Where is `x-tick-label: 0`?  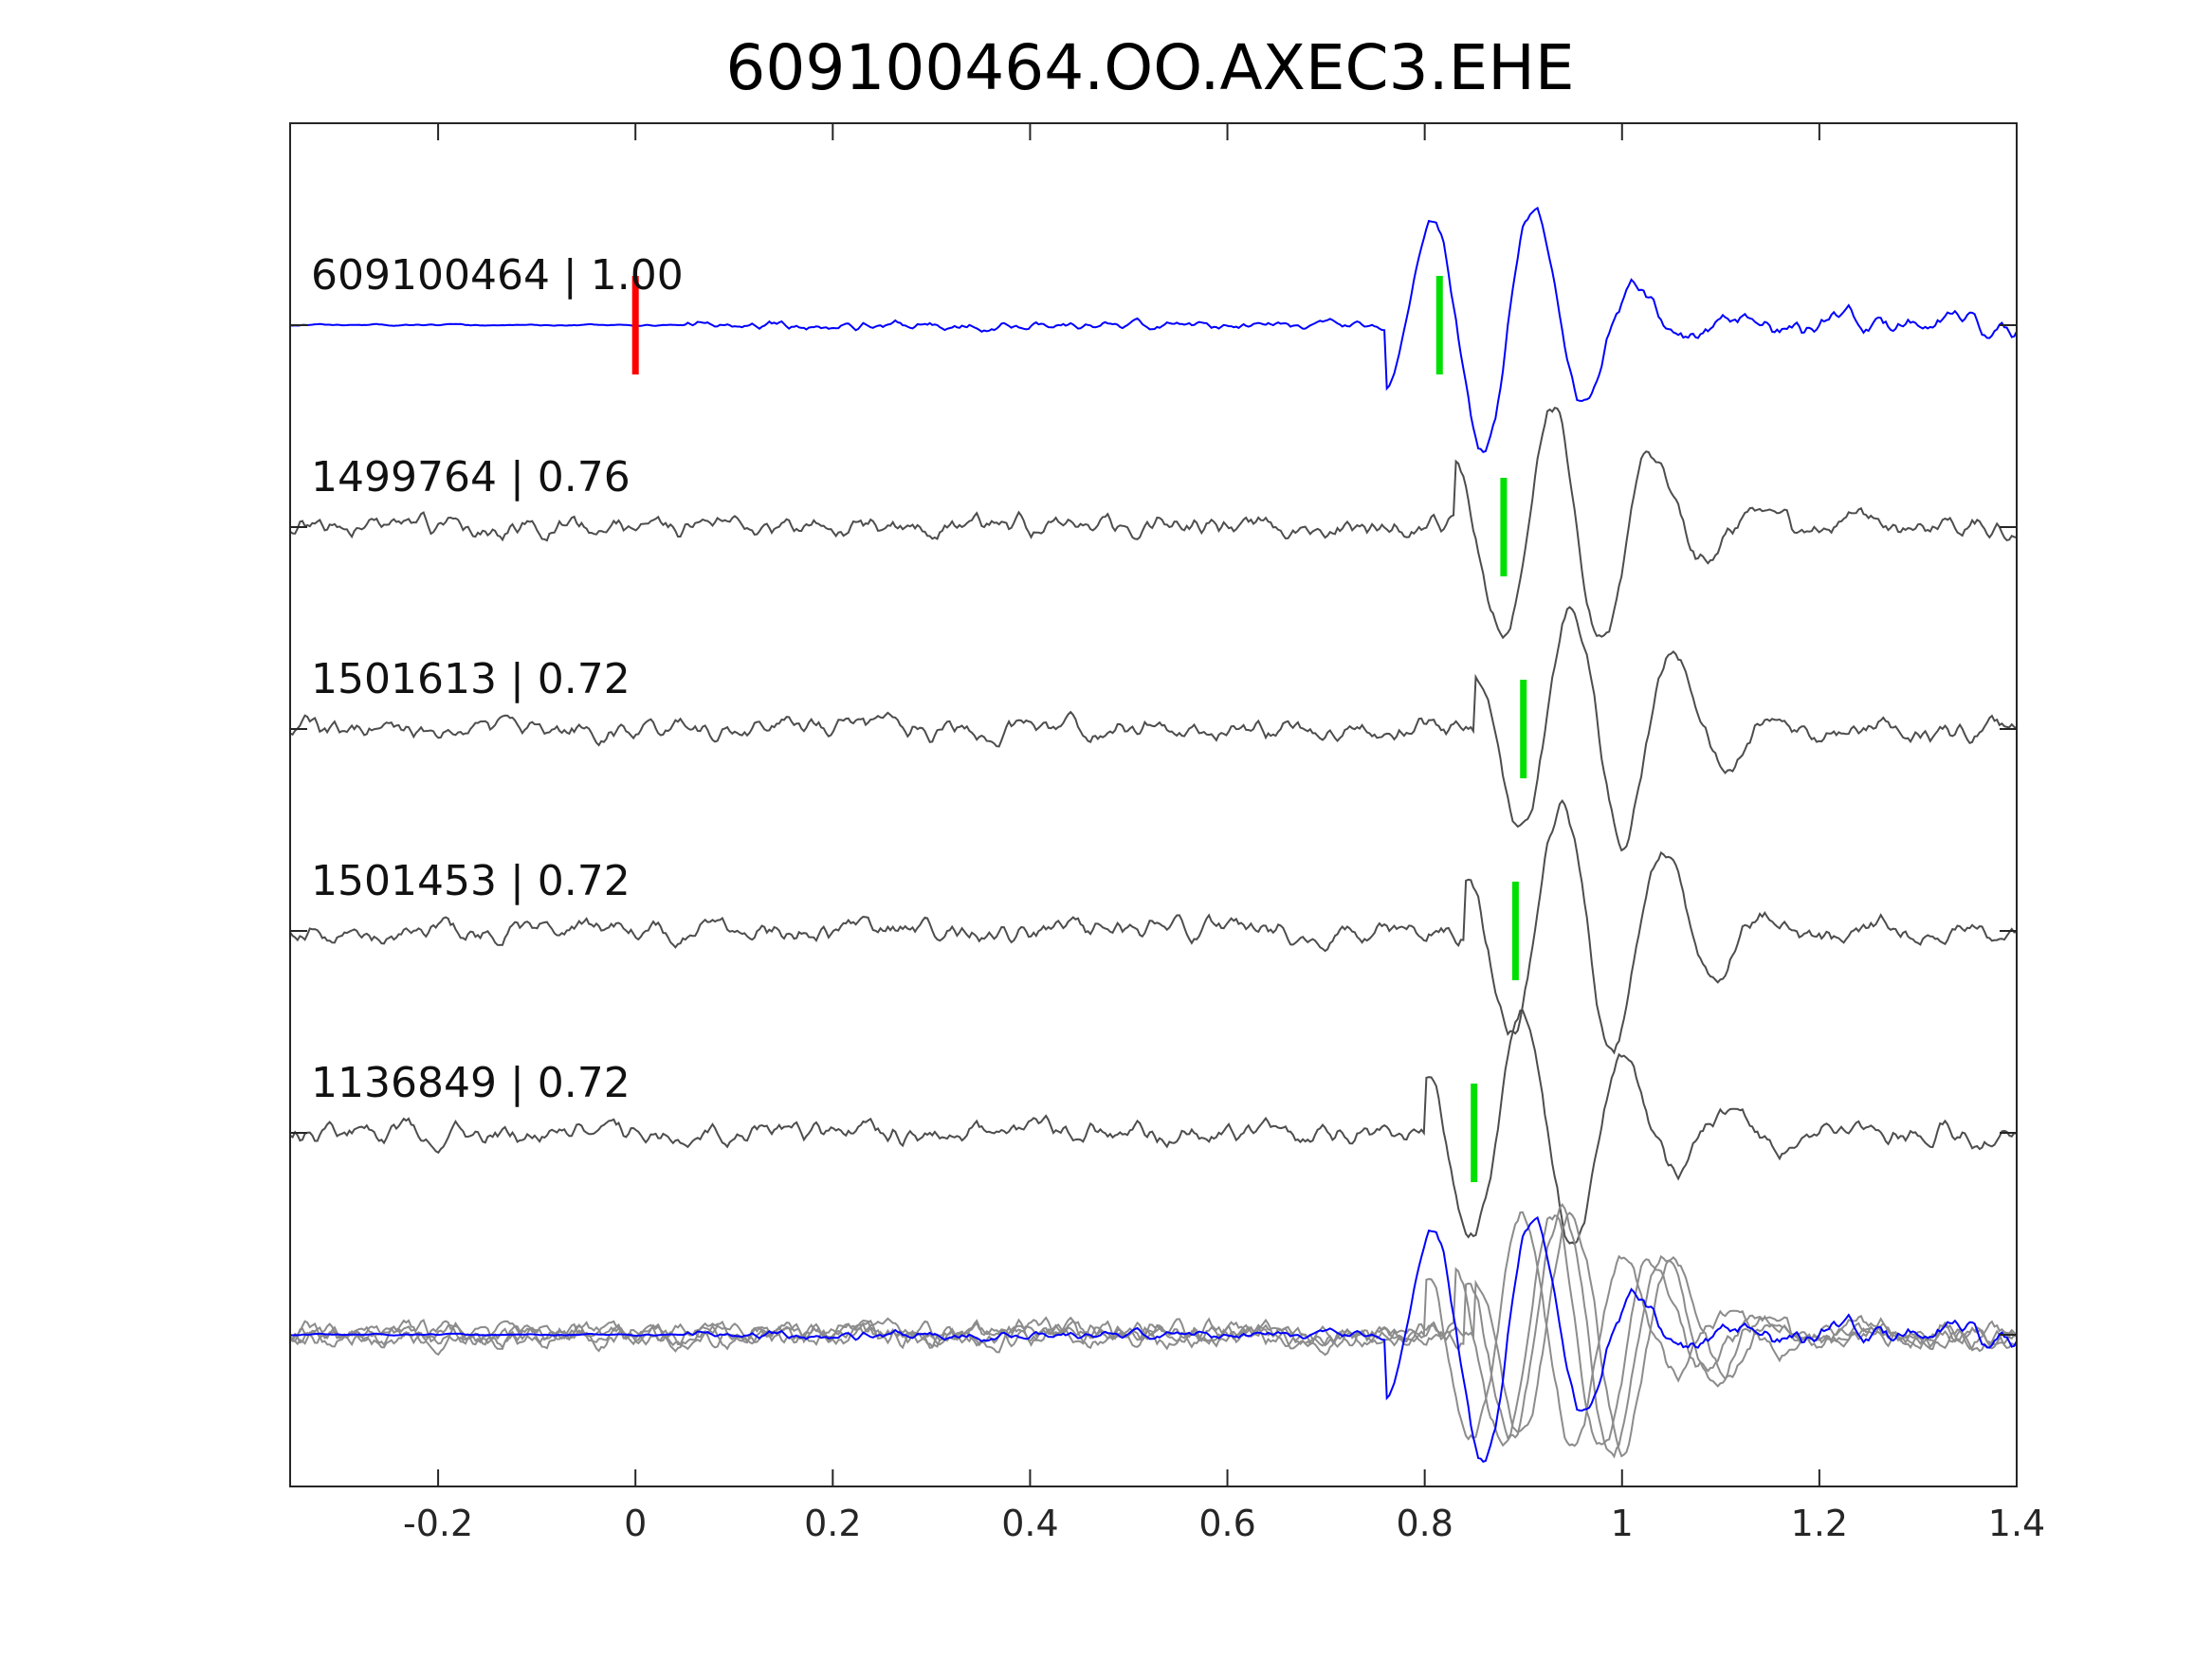
x-tick-label: 0 is located at coordinates (635, 1523).